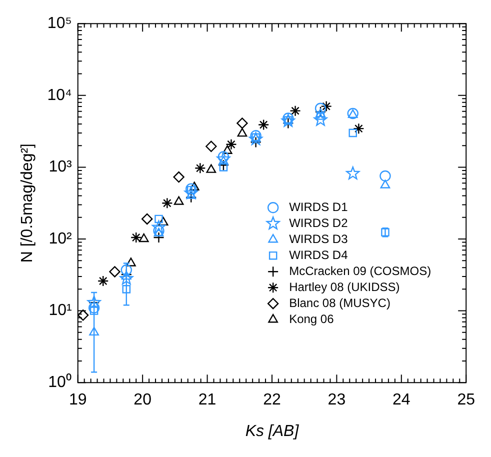  What do you see at coordinates (311, 319) in the screenshot?
I see `legend-label: Kong 06` at bounding box center [311, 319].